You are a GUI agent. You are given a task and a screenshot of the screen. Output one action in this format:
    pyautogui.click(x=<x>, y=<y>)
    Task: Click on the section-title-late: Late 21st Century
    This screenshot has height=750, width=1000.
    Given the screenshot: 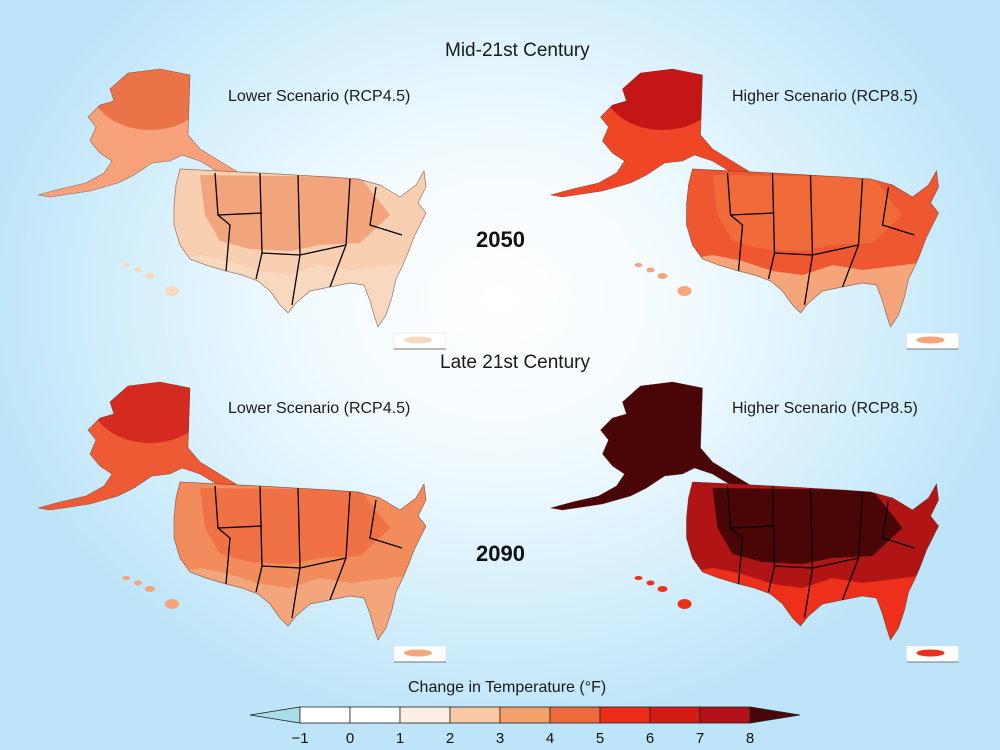 What is the action you would take?
    pyautogui.click(x=515, y=362)
    